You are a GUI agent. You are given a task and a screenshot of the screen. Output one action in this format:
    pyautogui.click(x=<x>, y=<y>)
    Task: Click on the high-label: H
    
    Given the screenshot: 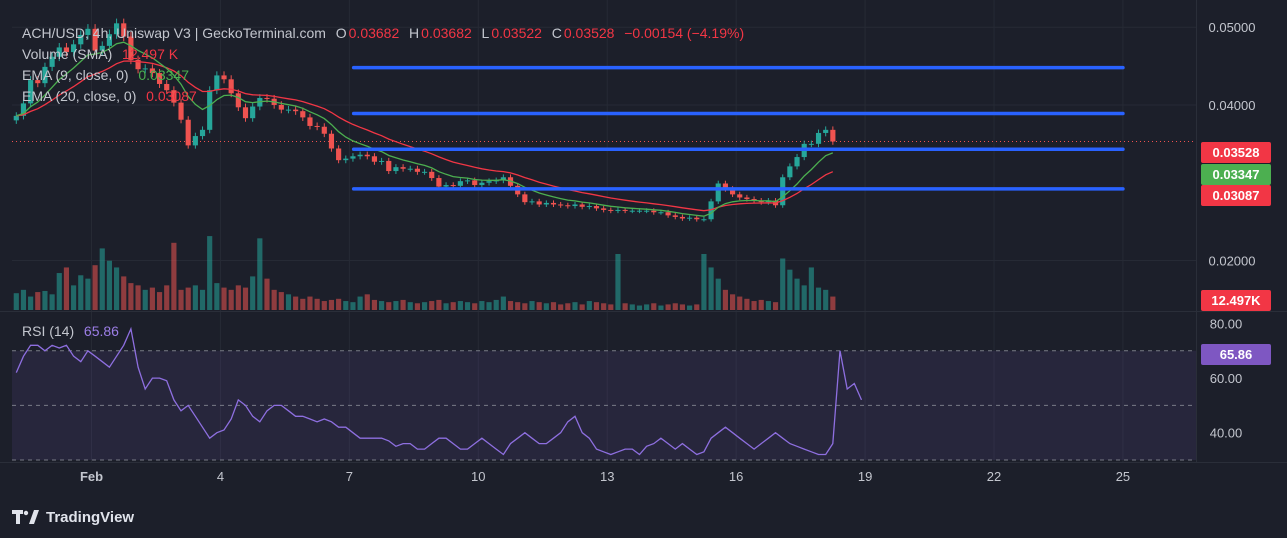 What is the action you would take?
    pyautogui.click(x=414, y=33)
    